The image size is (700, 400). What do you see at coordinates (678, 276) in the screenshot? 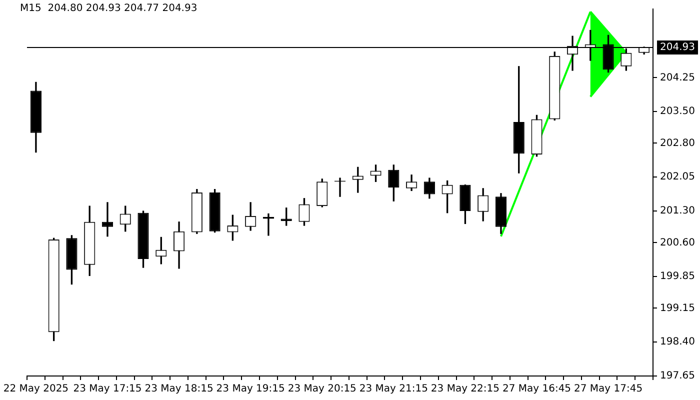
I see `y-tick-label: 199.85` at bounding box center [678, 276].